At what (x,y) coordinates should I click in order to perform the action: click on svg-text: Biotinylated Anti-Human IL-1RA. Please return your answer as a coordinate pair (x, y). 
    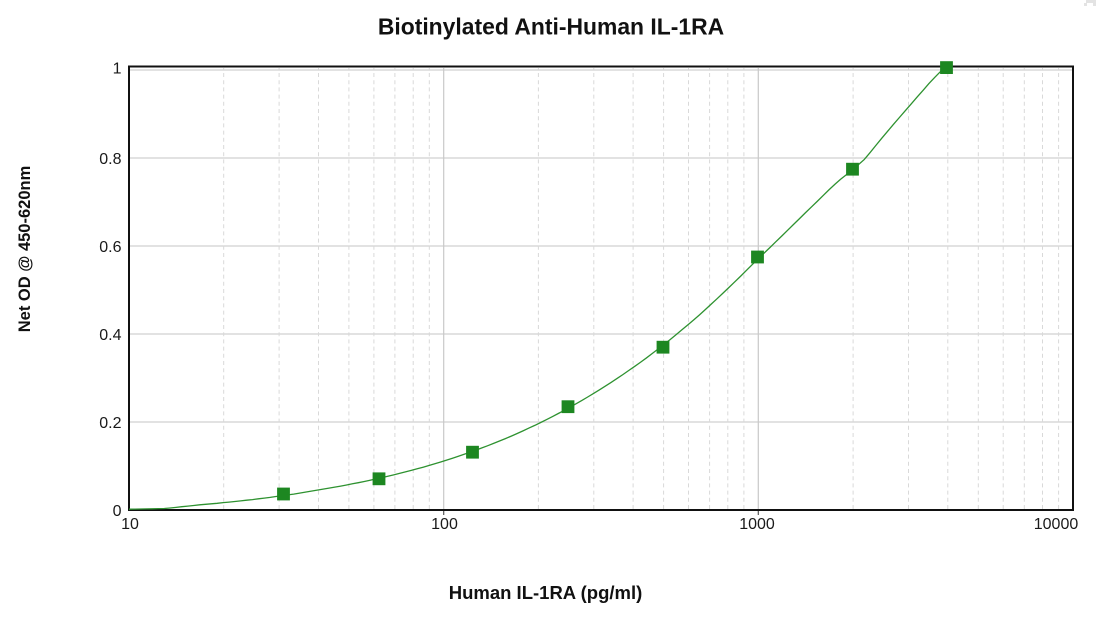
    Looking at the image, I should click on (551, 26).